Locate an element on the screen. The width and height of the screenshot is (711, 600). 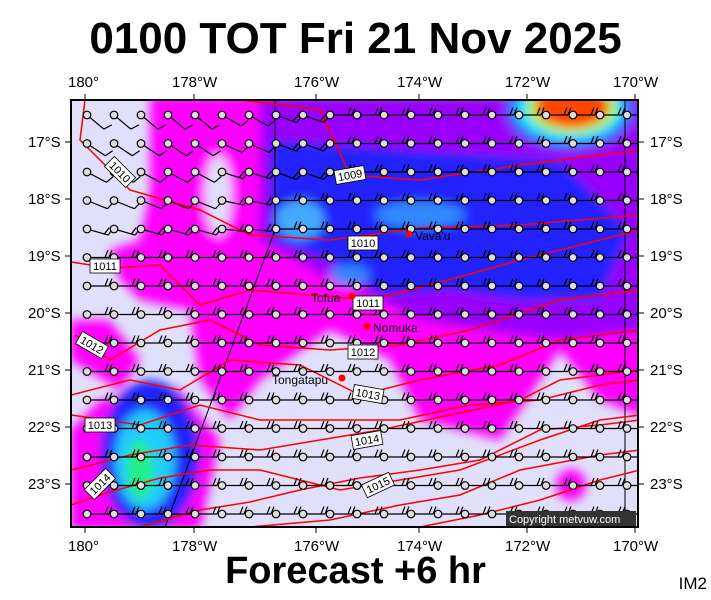
lat-tick-right: 23°S is located at coordinates (666, 484).